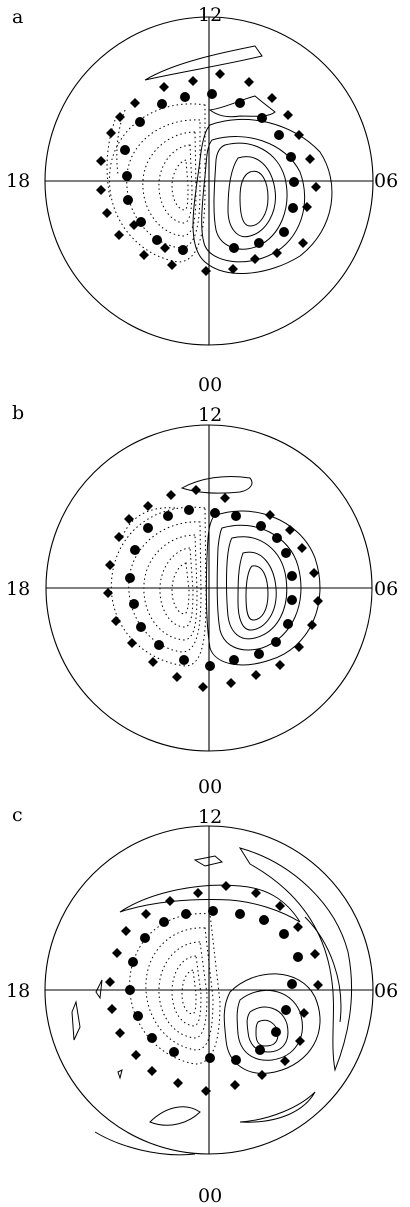  I want to click on panel-letter: a, so click(18, 17).